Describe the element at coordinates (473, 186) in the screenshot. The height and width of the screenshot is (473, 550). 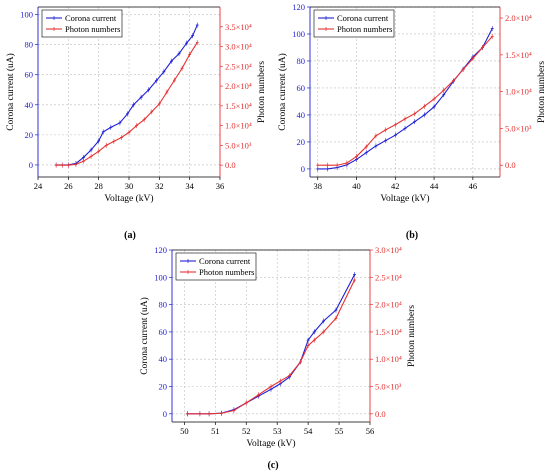
I see `x-tick-label: 46` at that location.